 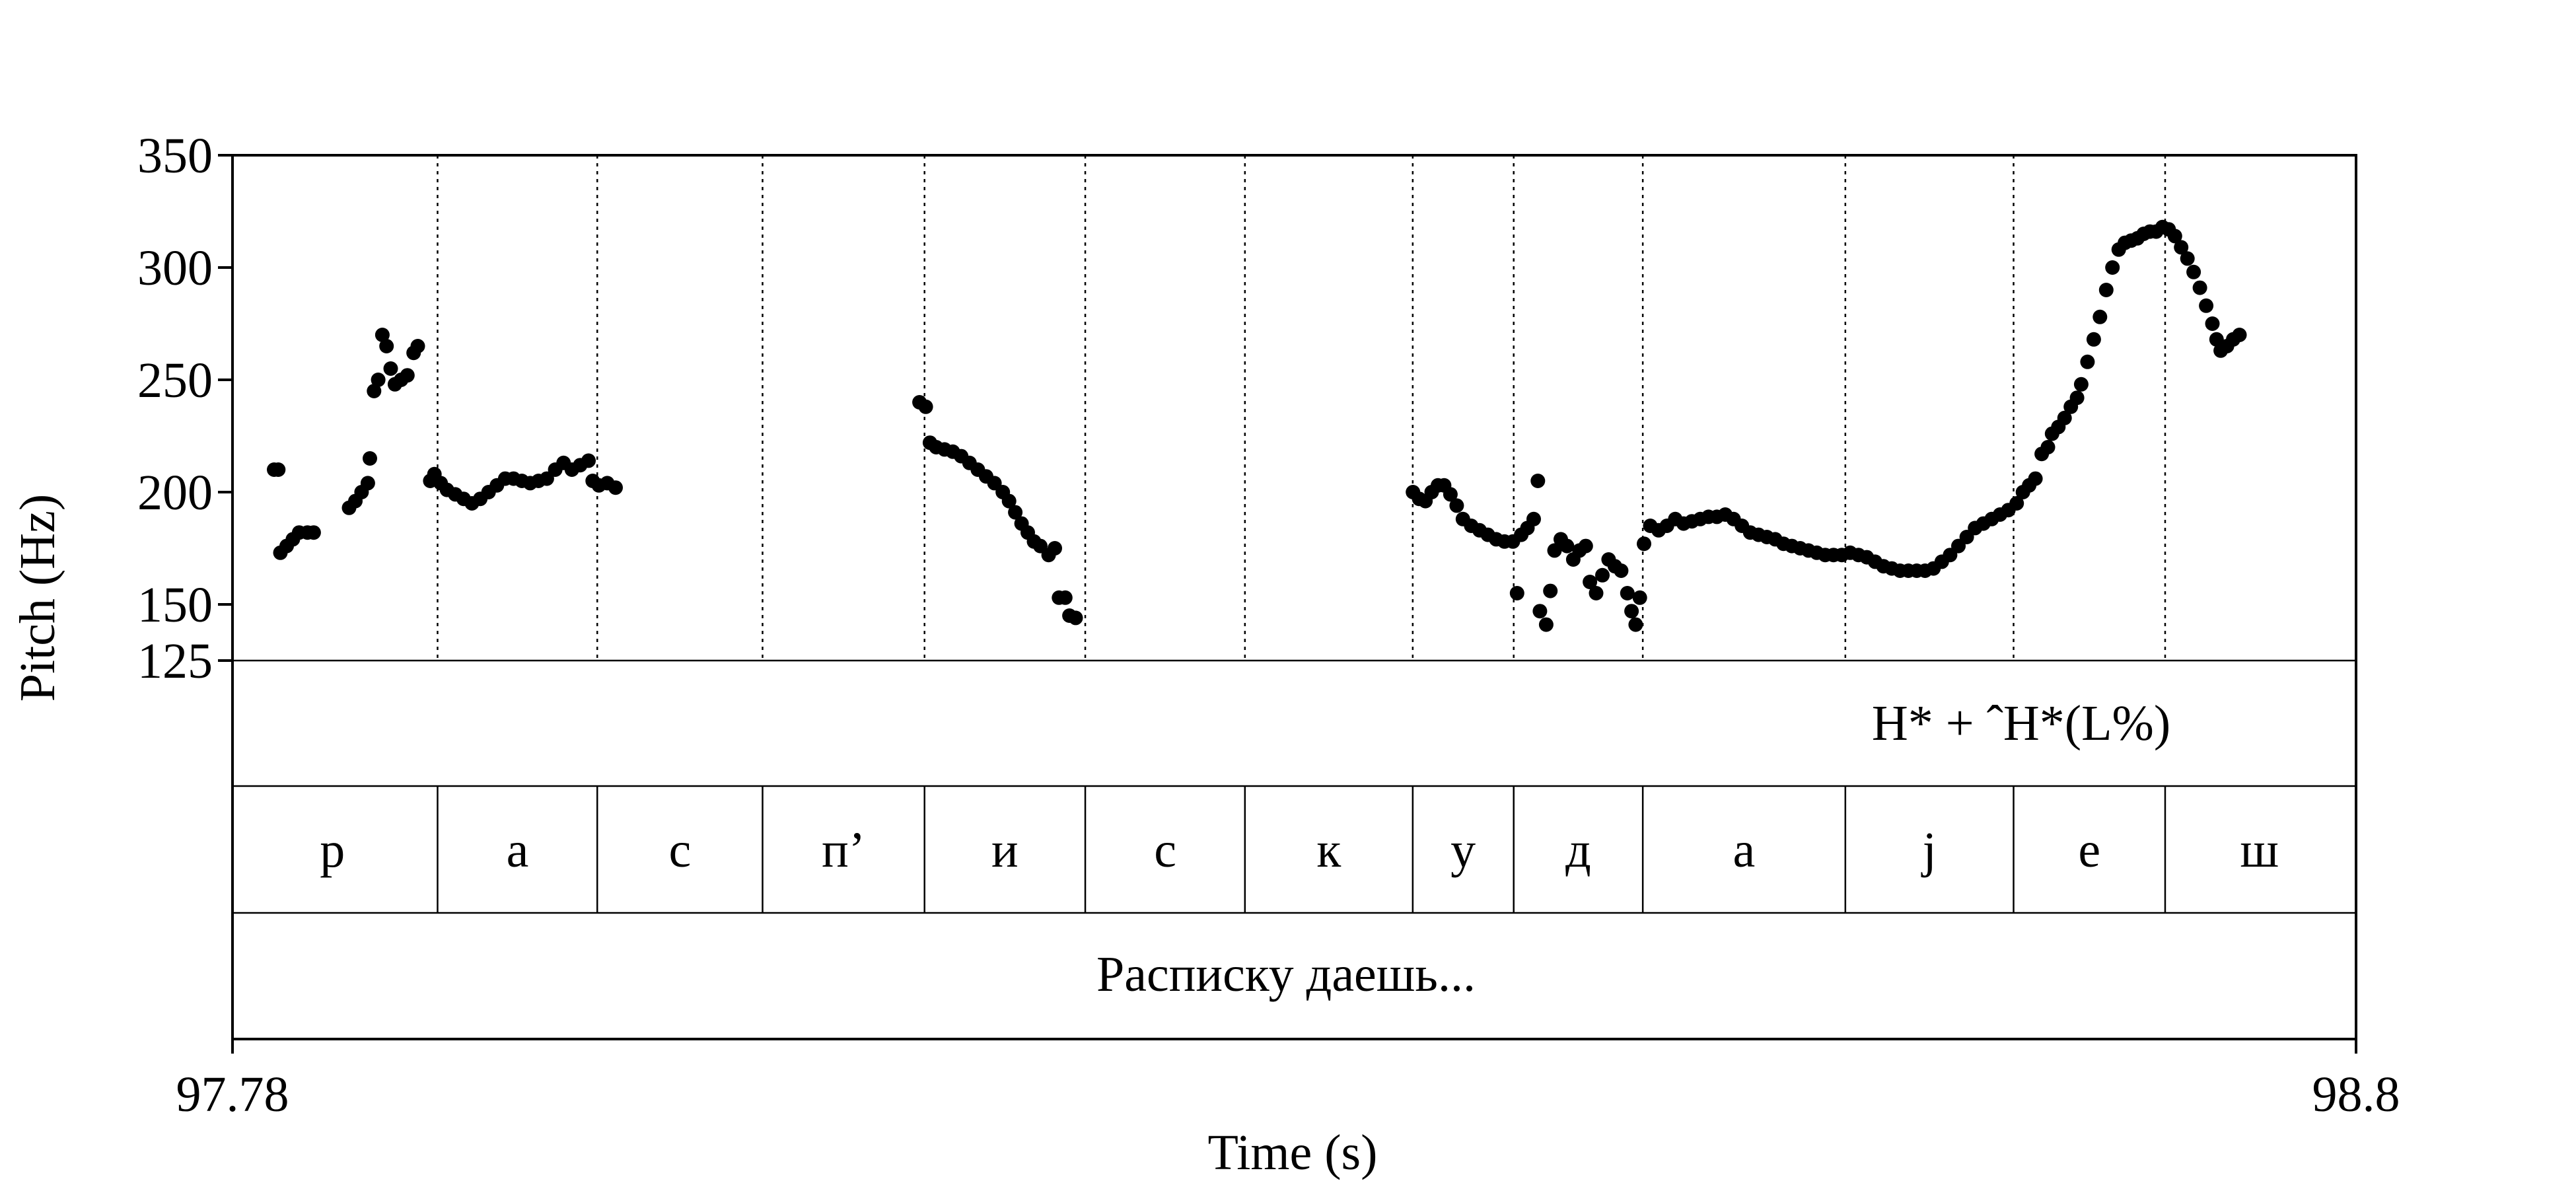 I want to click on y-tick-label: 150, so click(x=175, y=605).